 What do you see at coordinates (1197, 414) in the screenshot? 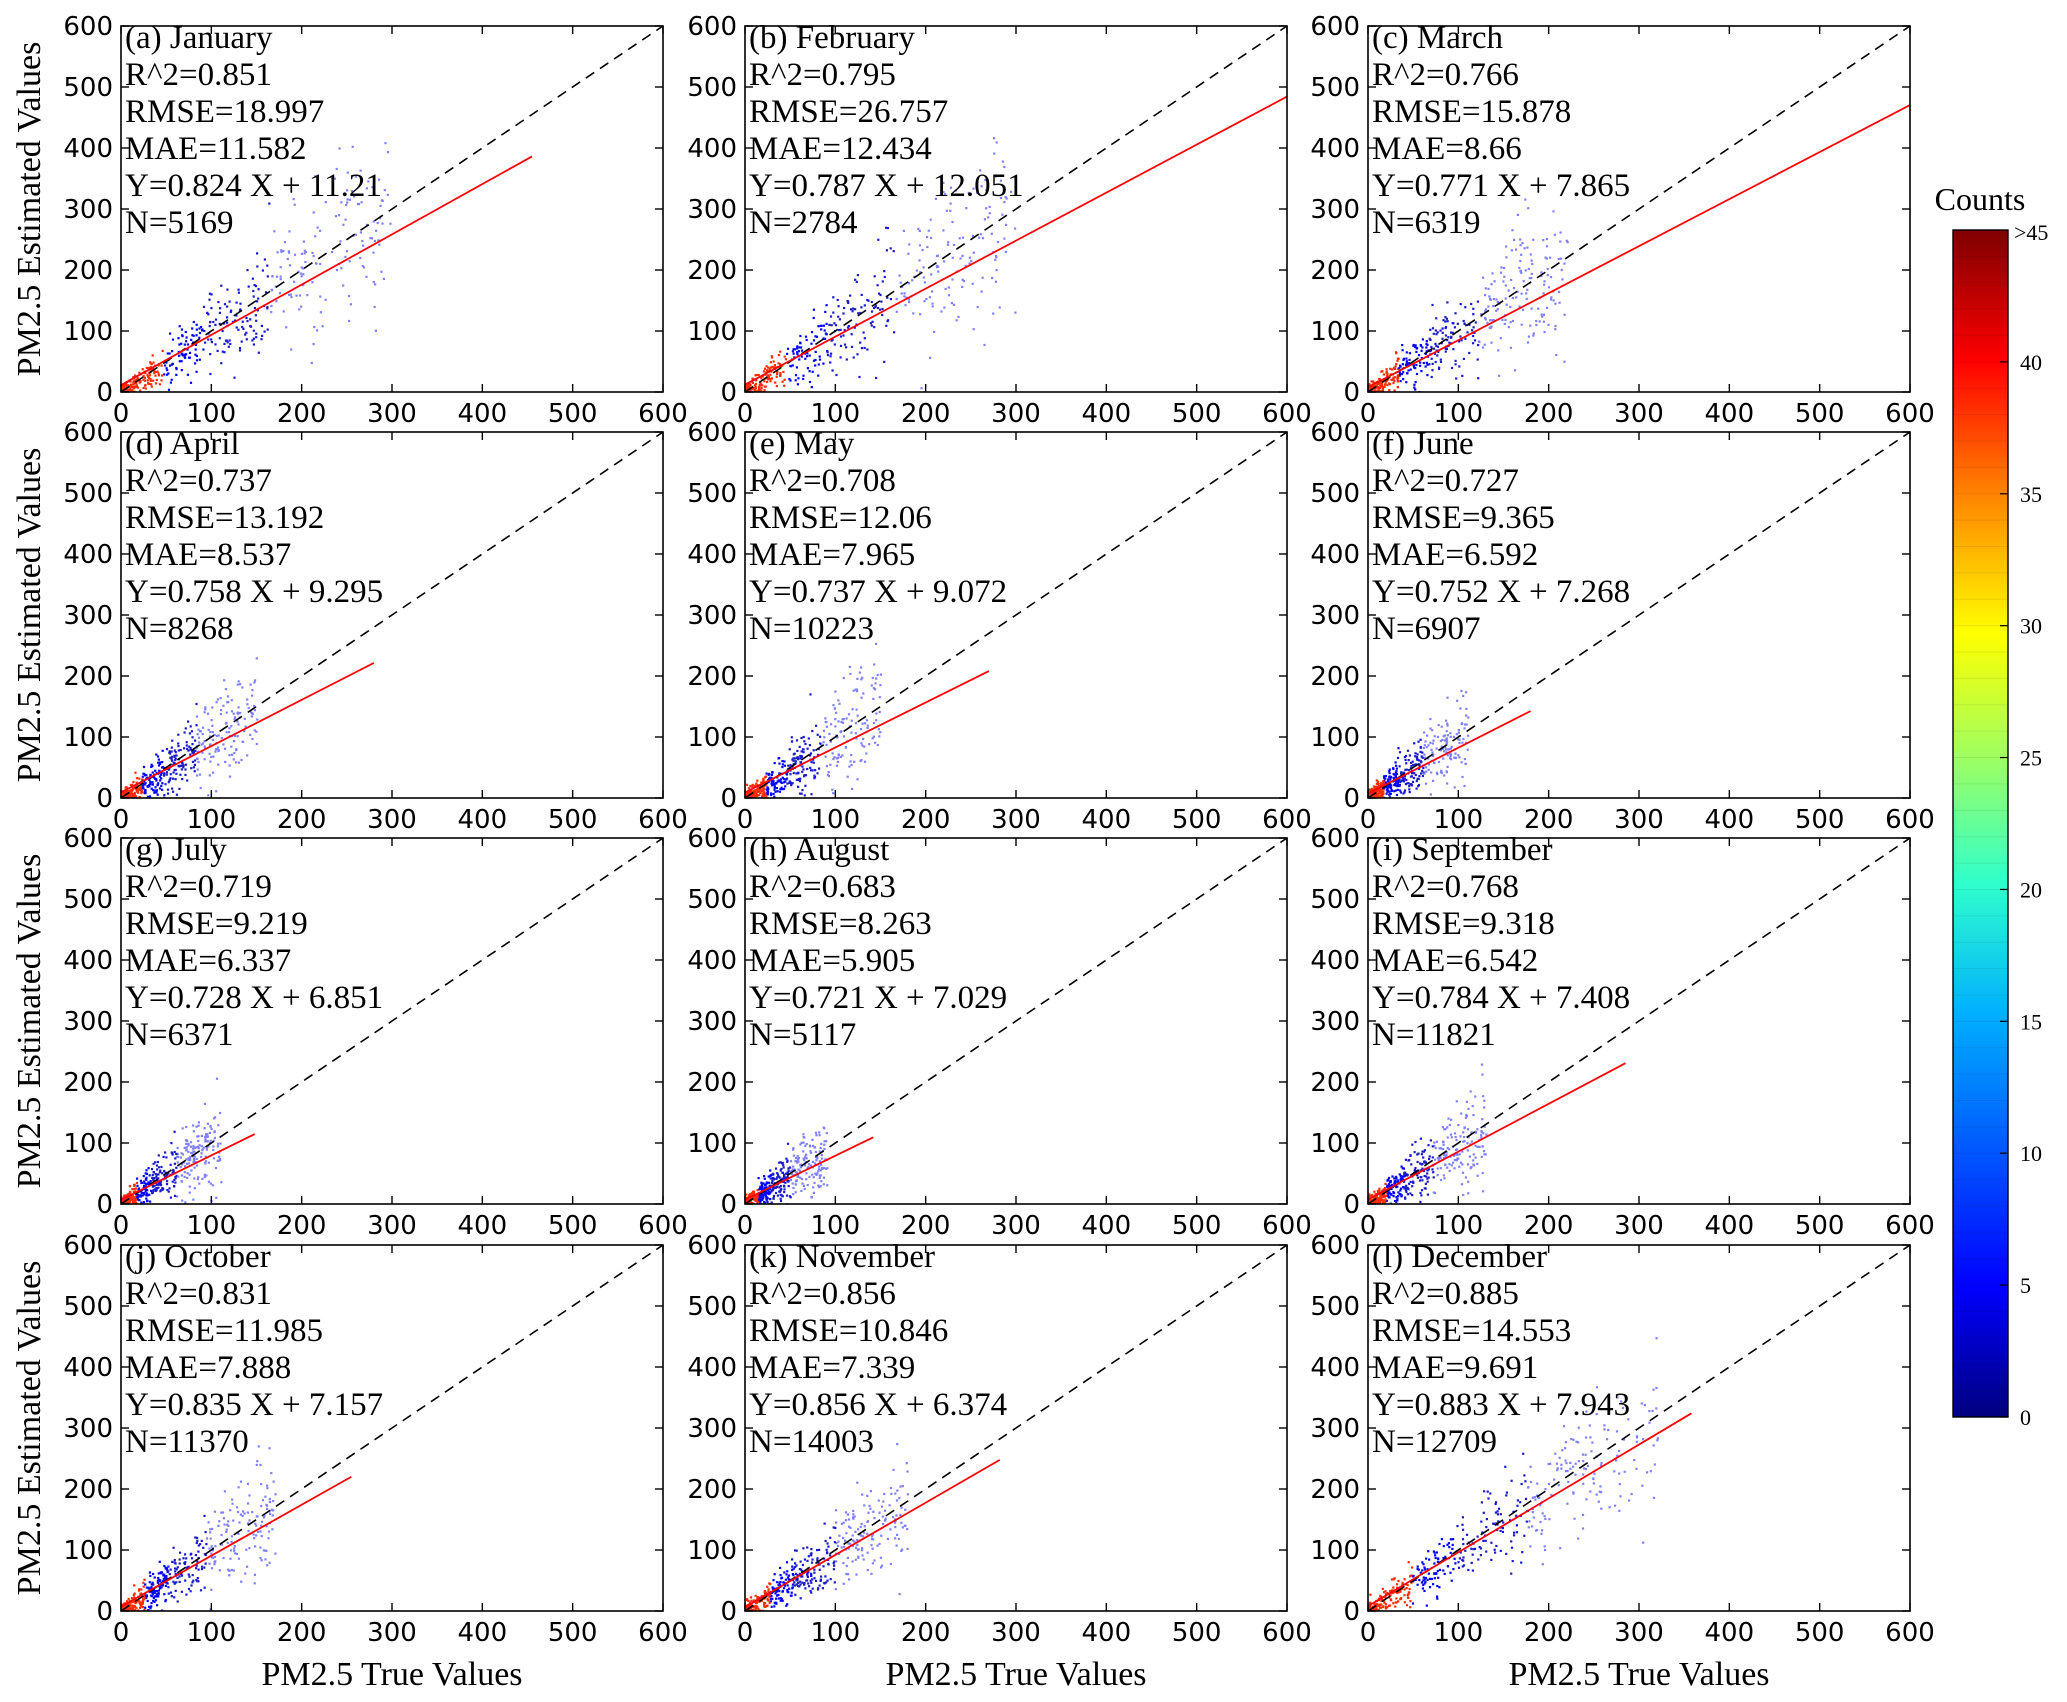
I see `x-tick-label: 500` at bounding box center [1197, 414].